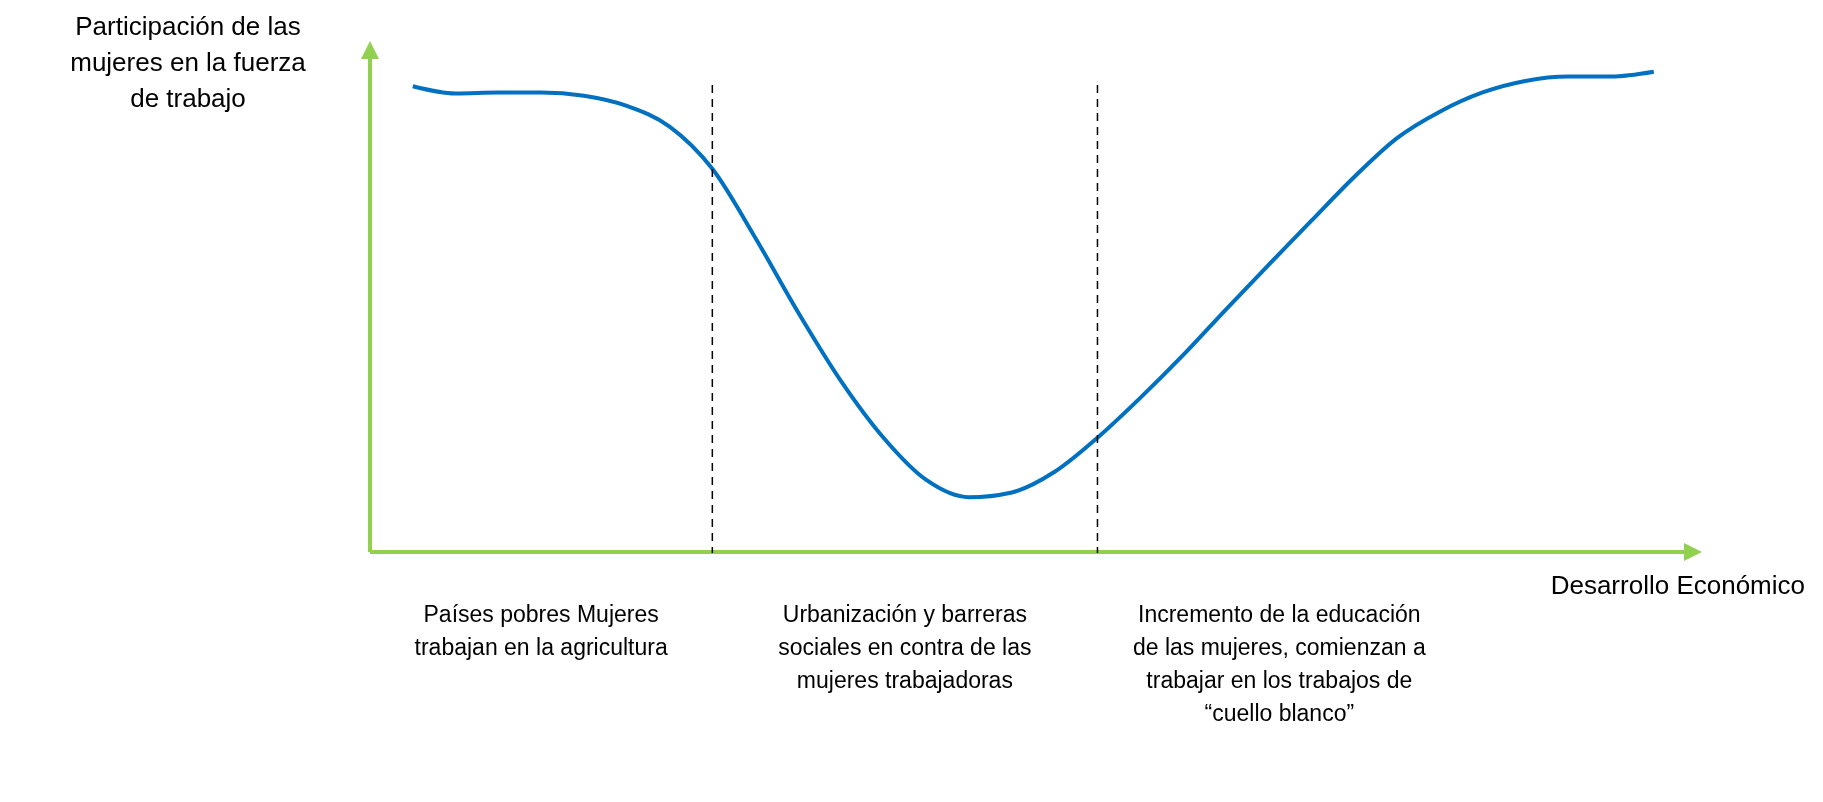 Image resolution: width=1823 pixels, height=802 pixels. What do you see at coordinates (188, 62) in the screenshot?
I see `y-axis-title: Participación de las mujeres en la fuerza de trabajo` at bounding box center [188, 62].